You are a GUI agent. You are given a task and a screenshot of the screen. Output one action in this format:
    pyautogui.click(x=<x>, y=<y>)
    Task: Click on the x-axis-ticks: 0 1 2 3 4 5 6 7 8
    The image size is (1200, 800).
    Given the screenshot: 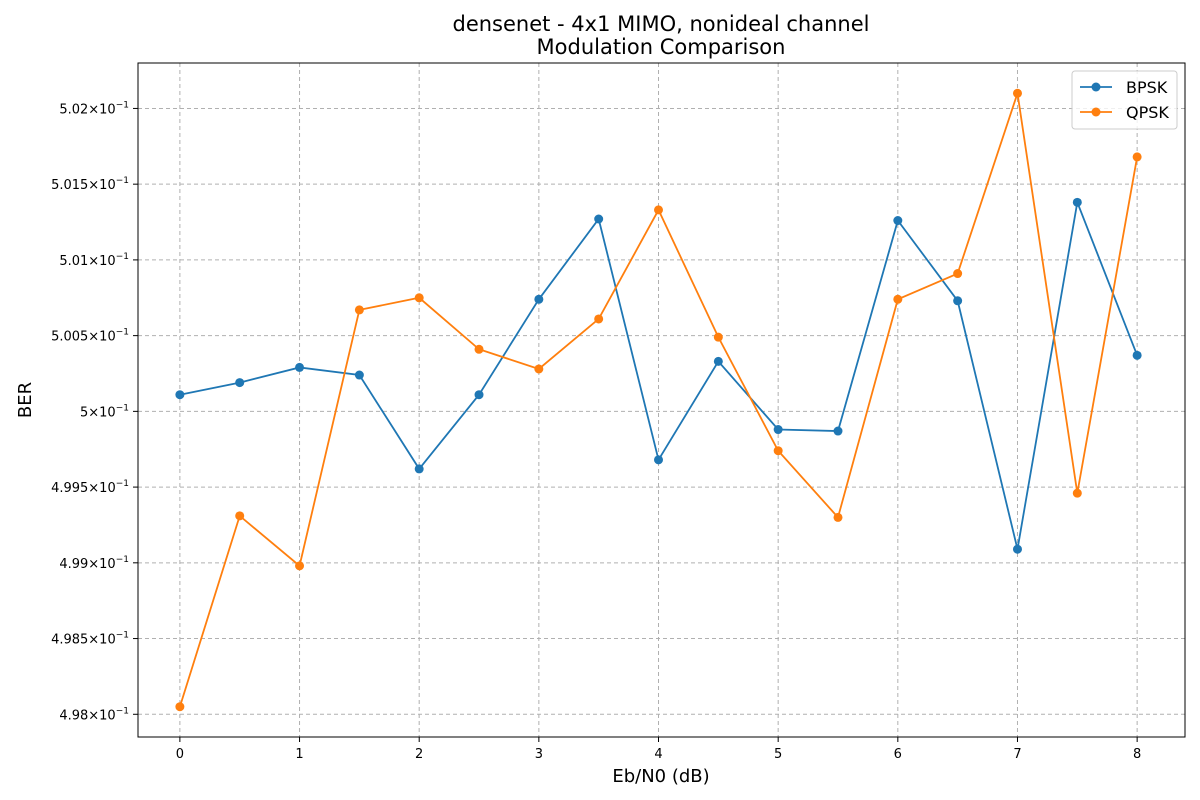 What is the action you would take?
    pyautogui.click(x=658, y=749)
    